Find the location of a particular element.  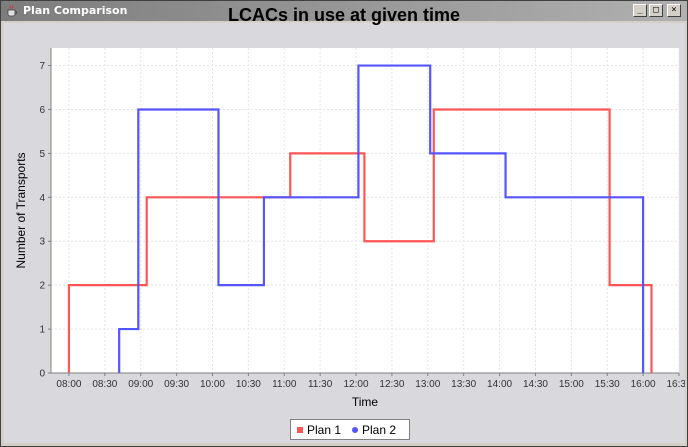

title-bar: Plan Comparison _ □ × is located at coordinates (344, 11).